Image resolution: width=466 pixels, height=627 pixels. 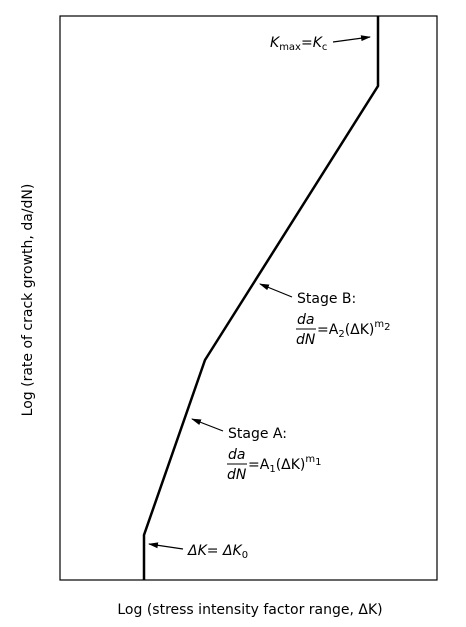 I want to click on stage-a-label: Stage A:, so click(x=257, y=434).